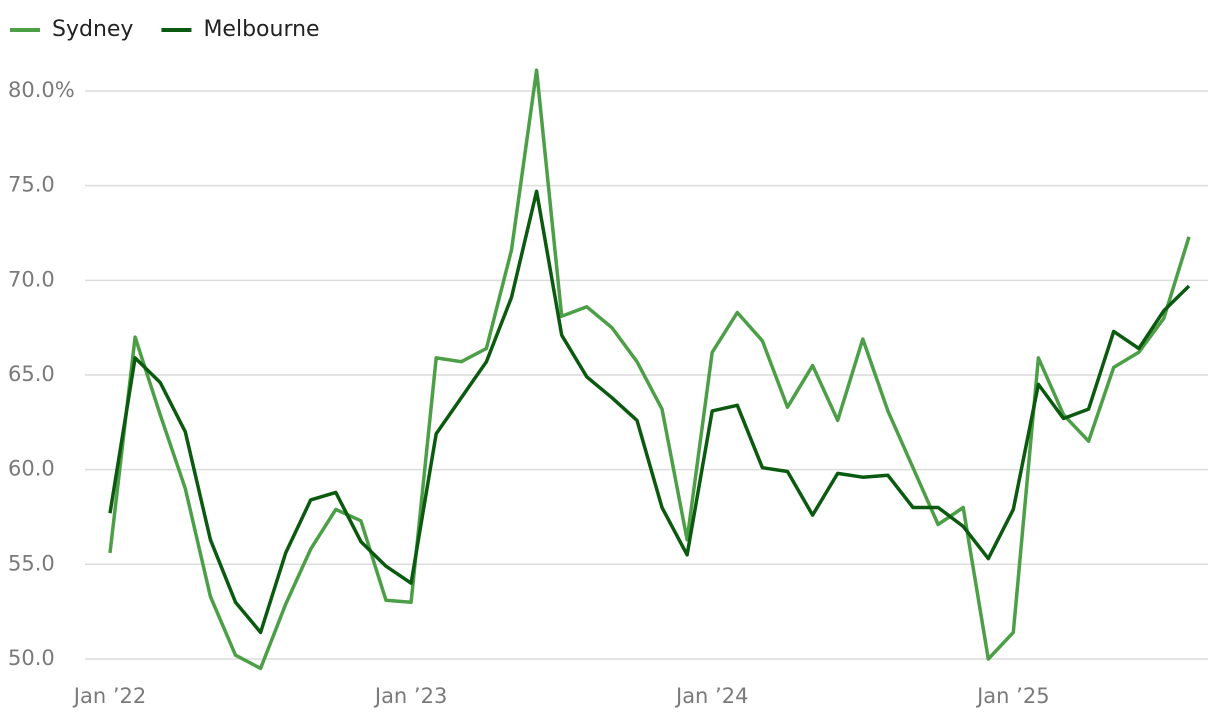 The height and width of the screenshot is (724, 1220). What do you see at coordinates (31, 658) in the screenshot?
I see `y-tick-label: 50.0` at bounding box center [31, 658].